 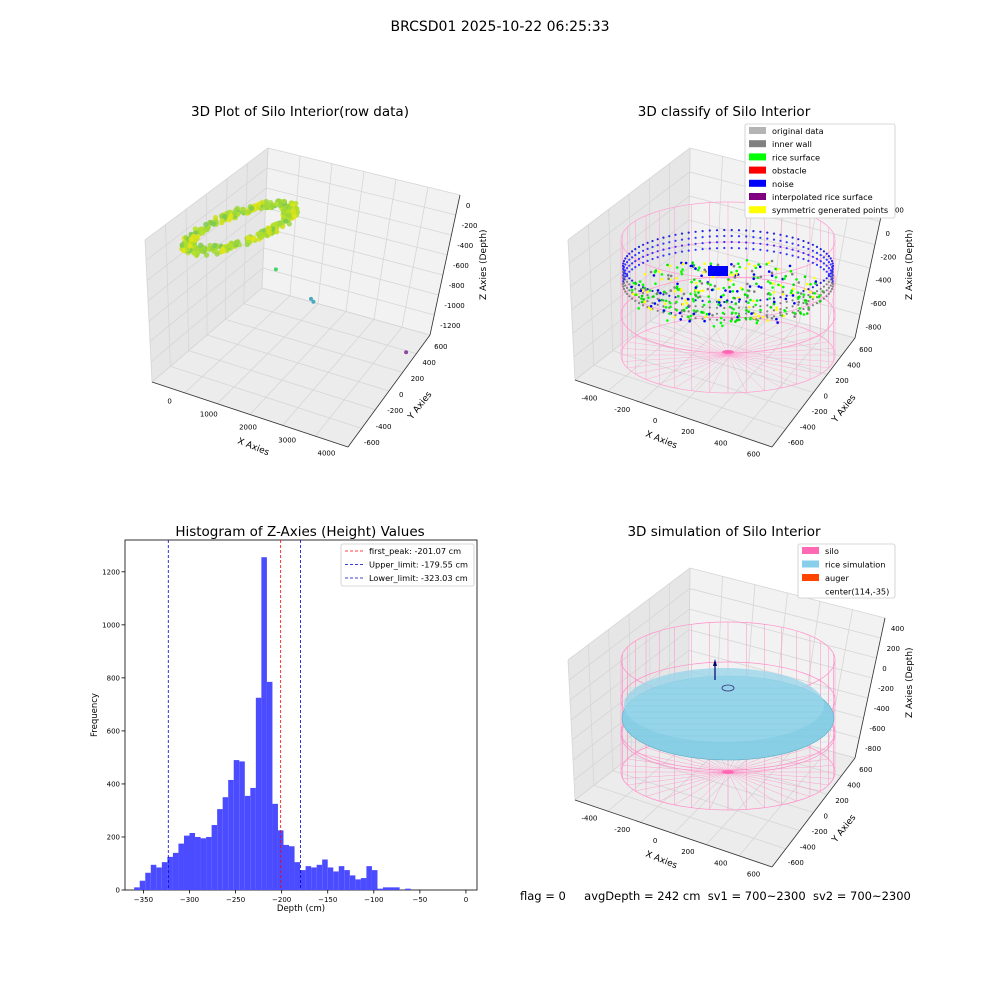 I want to click on z-tick-label: -200, so click(x=889, y=257).